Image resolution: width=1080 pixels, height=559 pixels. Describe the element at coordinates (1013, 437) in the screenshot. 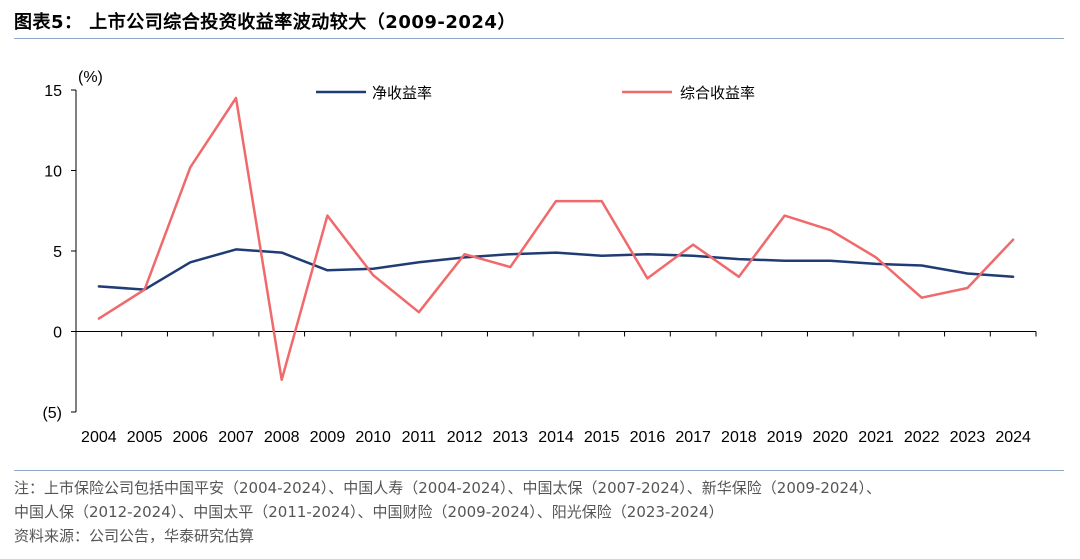

I see `x-tick-label: 2024` at that location.